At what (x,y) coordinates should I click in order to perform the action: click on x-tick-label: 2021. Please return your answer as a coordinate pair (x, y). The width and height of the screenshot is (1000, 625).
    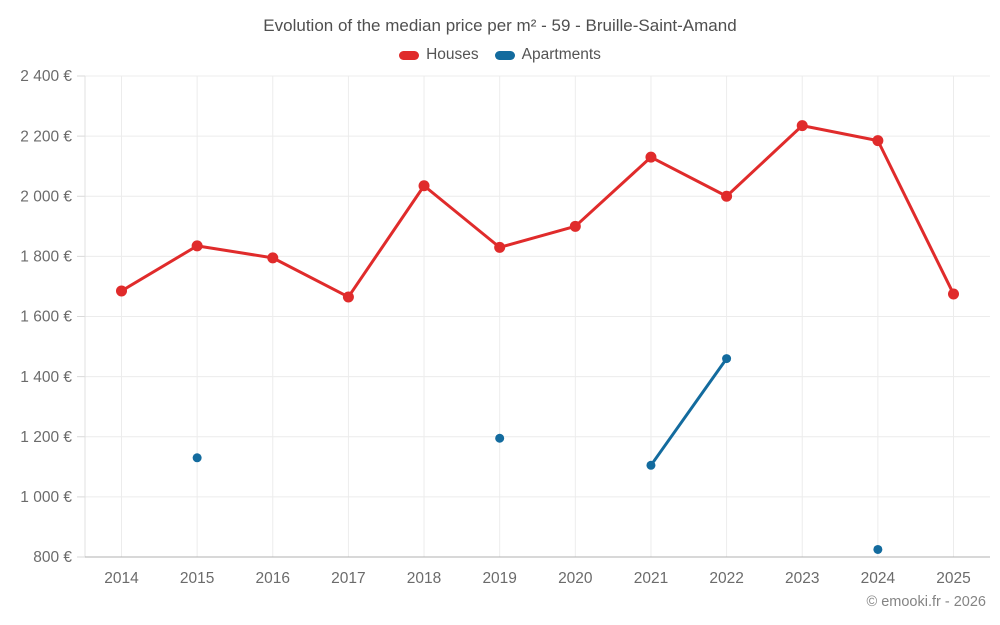
    Looking at the image, I should click on (651, 578).